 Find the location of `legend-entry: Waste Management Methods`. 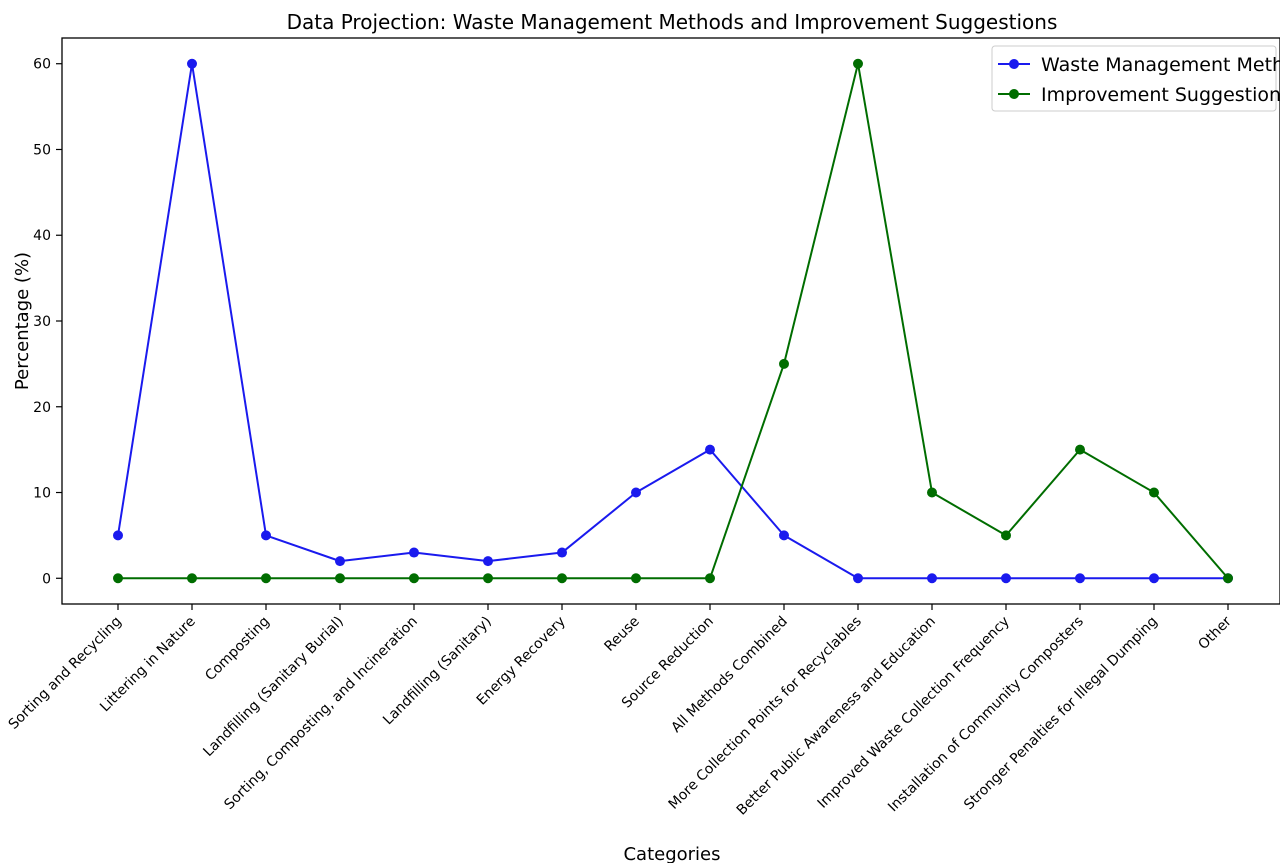

legend-entry: Waste Management Methods is located at coordinates (1139, 65).